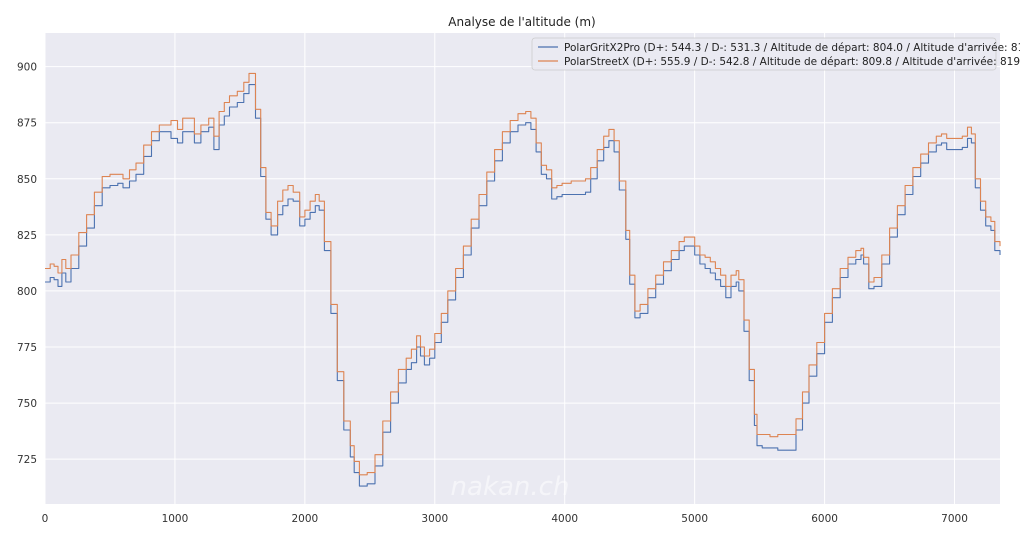 The height and width of the screenshot is (543, 1020). Describe the element at coordinates (505, 519) in the screenshot. I see `x-axis-ticks: 0 1000 2000 3000 4000 5000 6000 7000` at that location.